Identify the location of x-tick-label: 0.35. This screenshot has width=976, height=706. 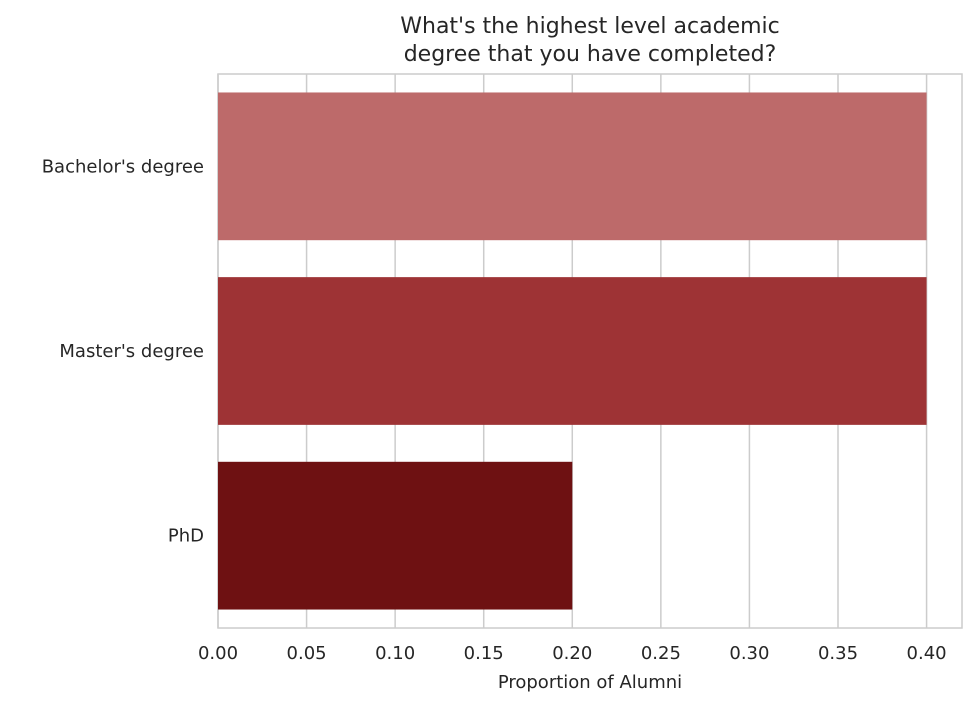
(838, 653).